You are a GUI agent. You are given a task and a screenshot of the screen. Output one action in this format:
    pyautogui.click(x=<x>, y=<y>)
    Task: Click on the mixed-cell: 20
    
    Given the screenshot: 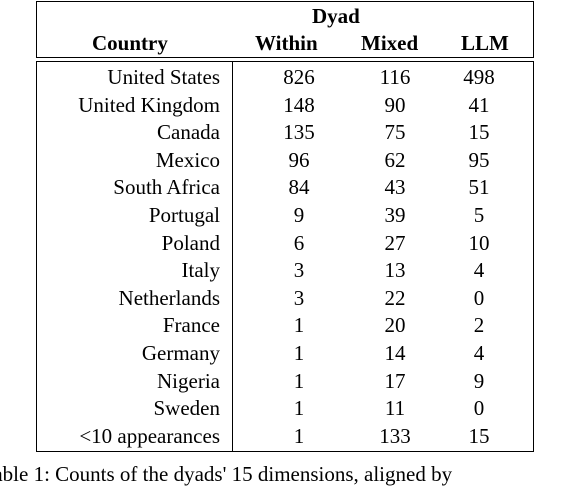 What is the action you would take?
    pyautogui.click(x=395, y=325)
    